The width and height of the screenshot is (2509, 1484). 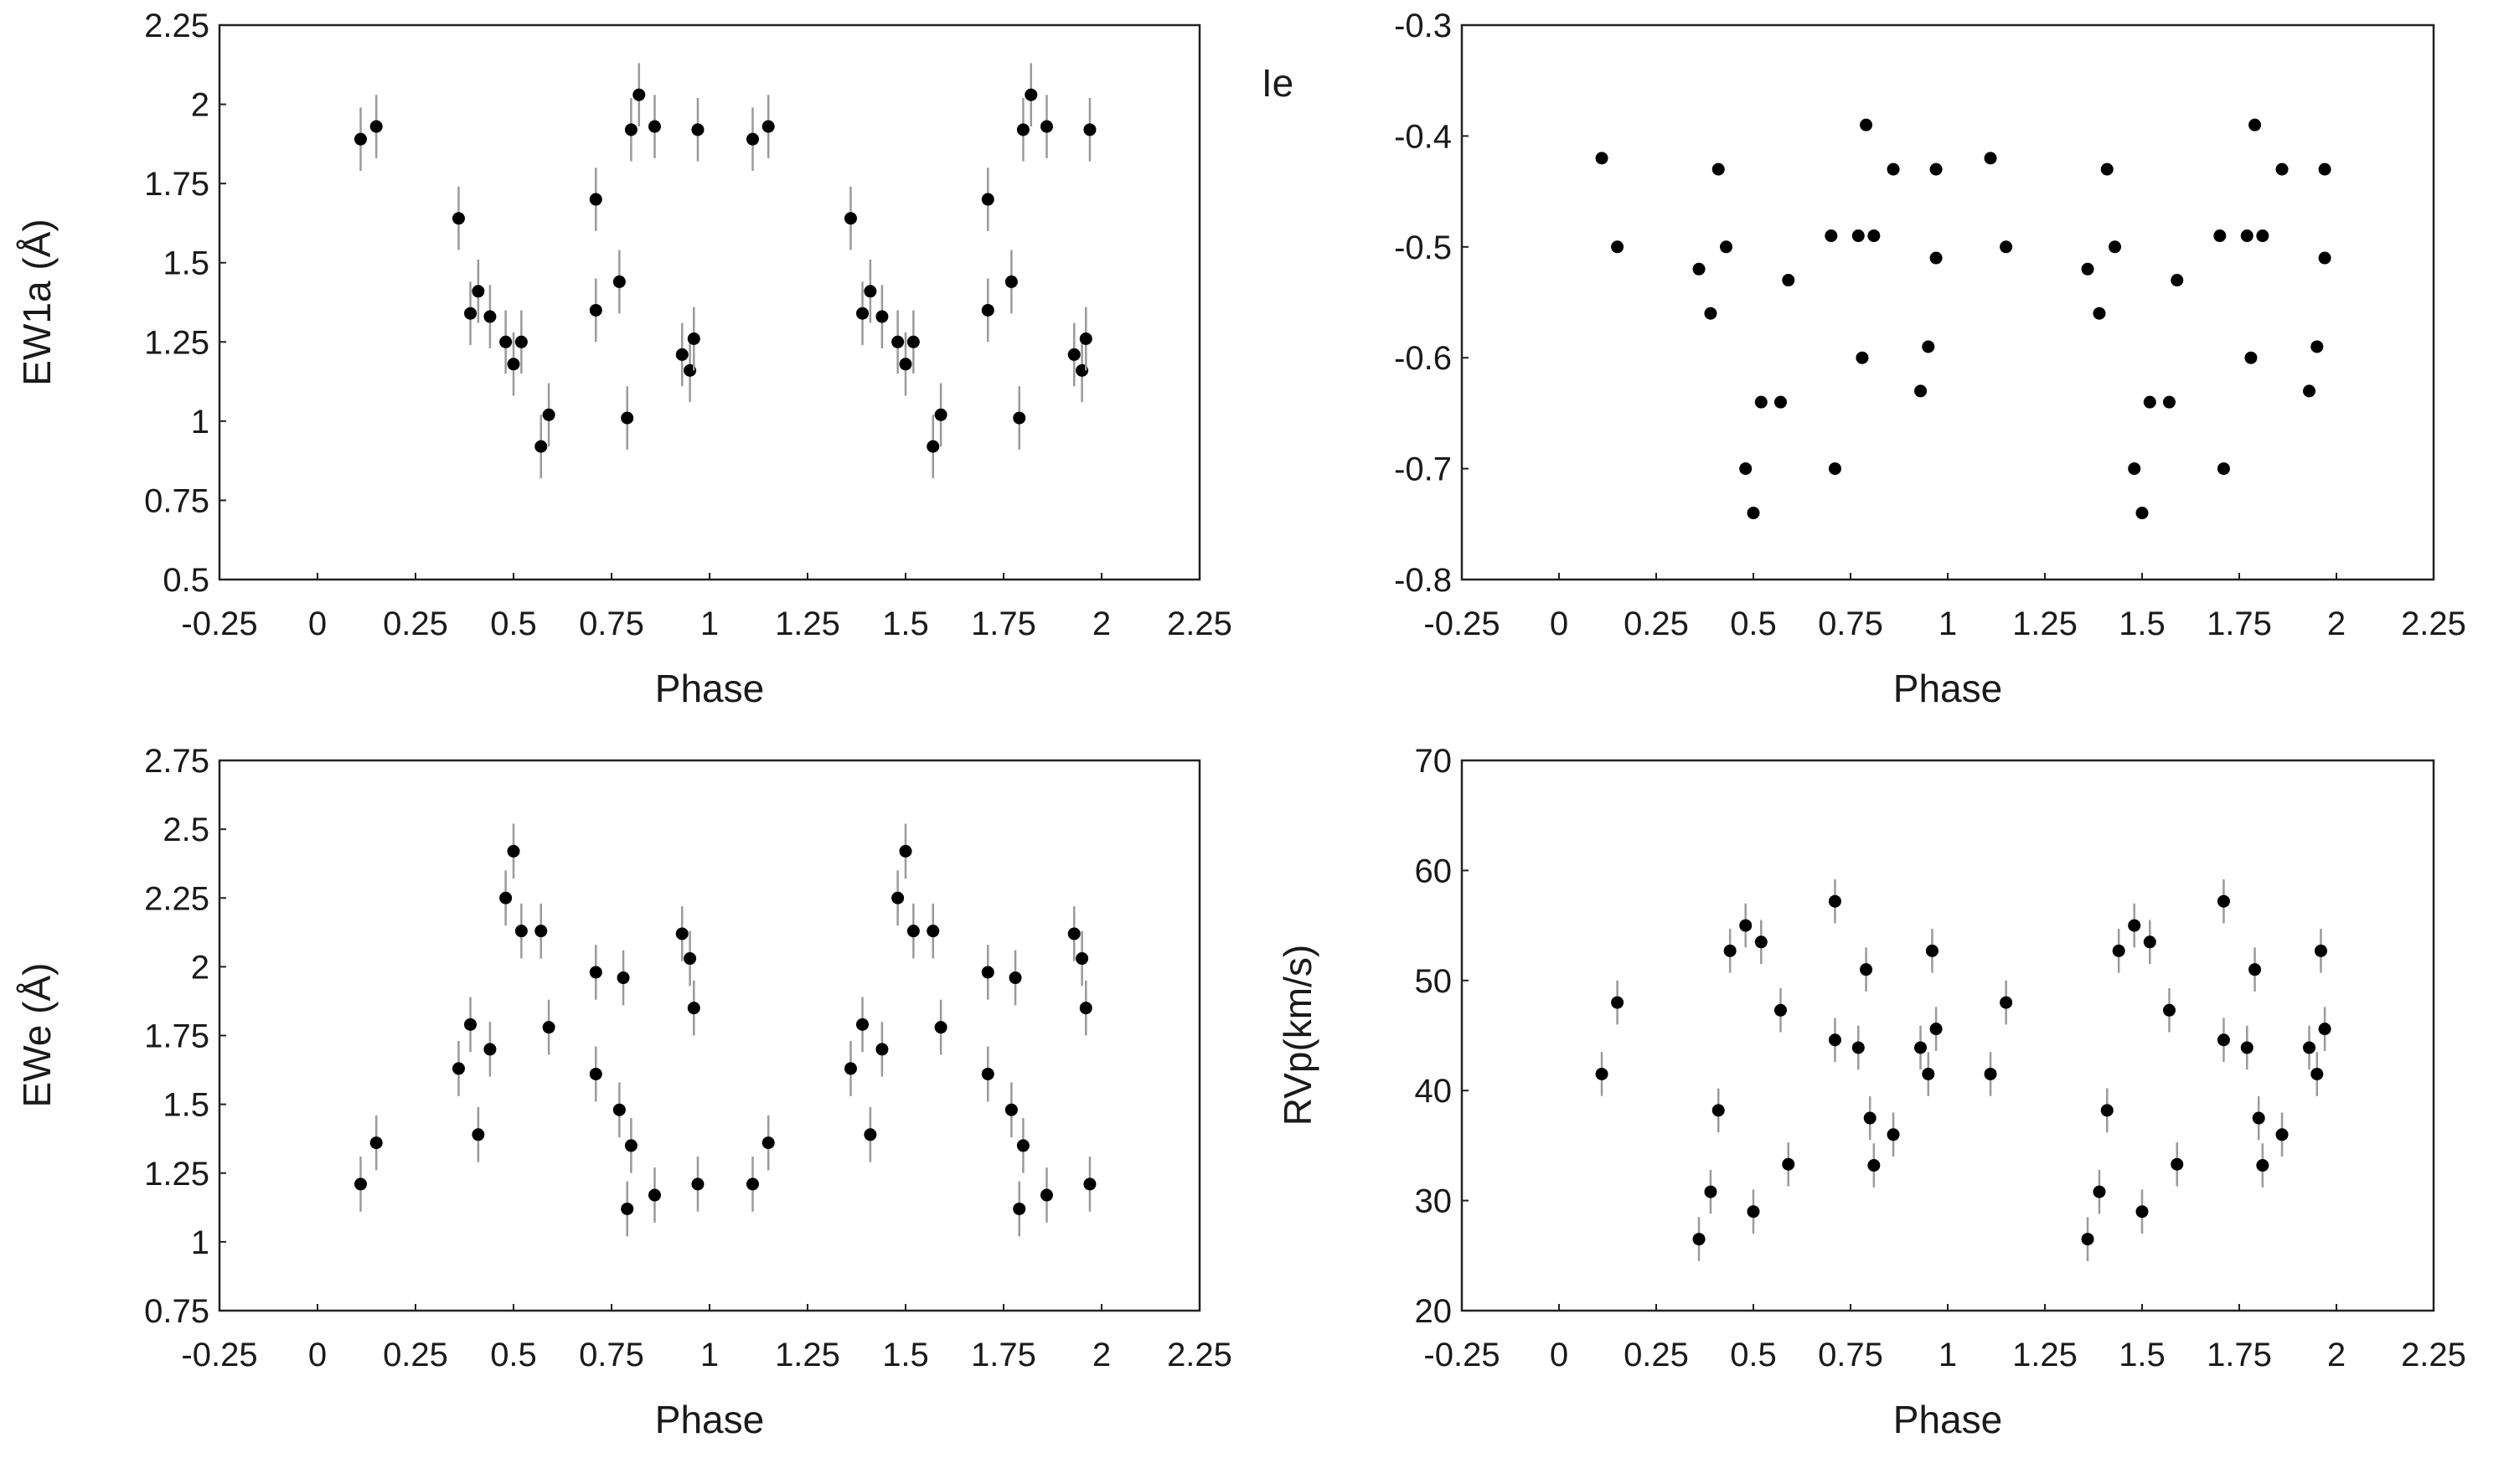 I want to click on y-axis-label: EWe (Å), so click(x=37, y=1035).